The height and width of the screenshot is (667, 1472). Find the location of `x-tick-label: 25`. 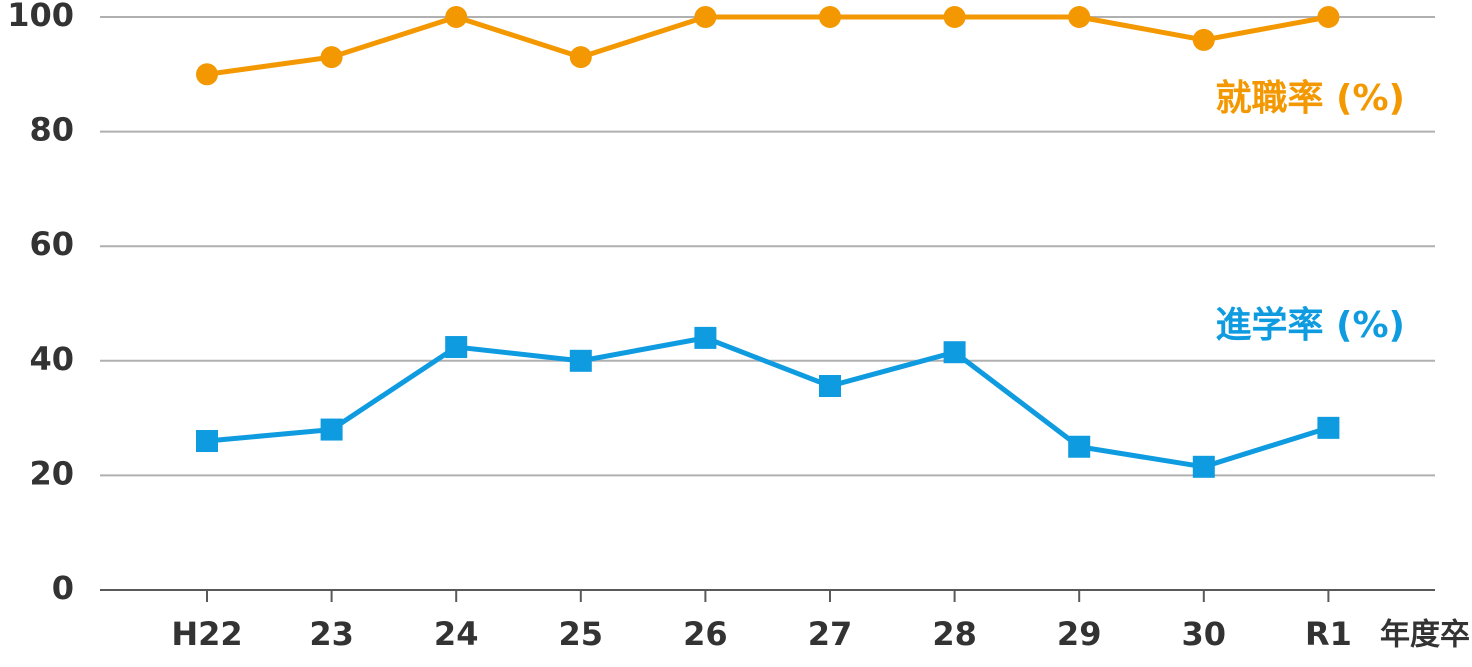

x-tick-label: 25 is located at coordinates (581, 634).